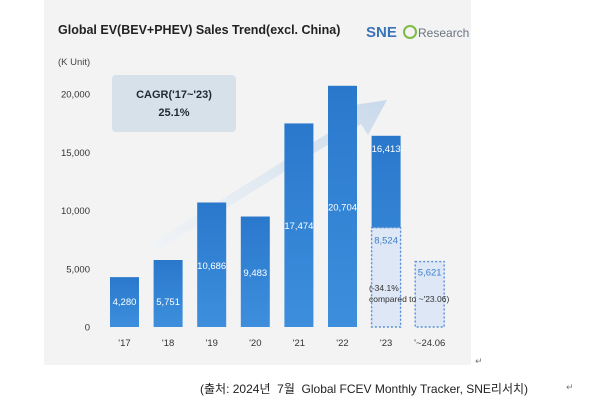 This screenshot has height=409, width=596. I want to click on x-tick-label: '18, so click(168, 343).